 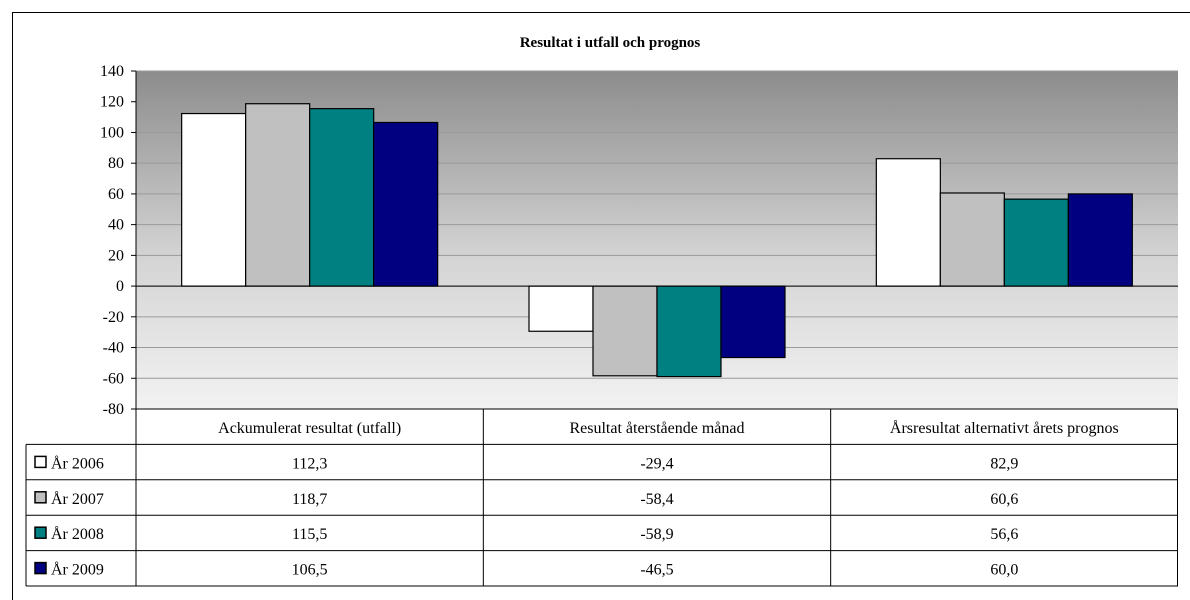 What do you see at coordinates (113, 378) in the screenshot?
I see `y-tick-label: -60` at bounding box center [113, 378].